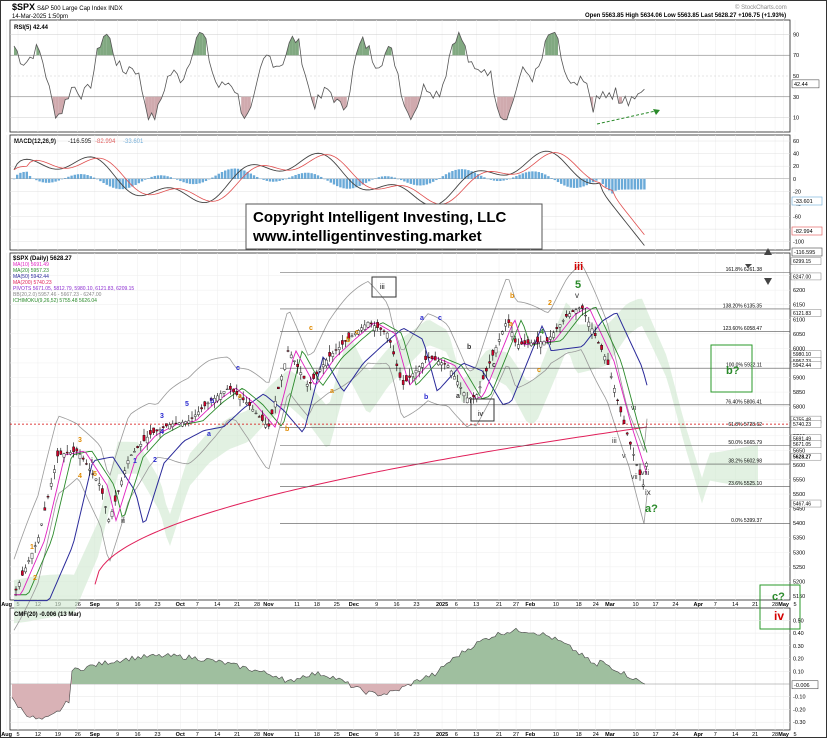  What do you see at coordinates (796, 56) in the screenshot?
I see `rsi-tick: 70` at bounding box center [796, 56].